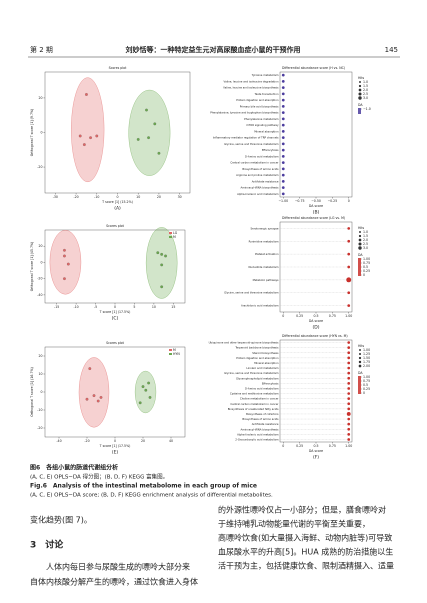 This screenshot has width=427, height=603. I want to click on legend-label: 1.25, so click(366, 354).